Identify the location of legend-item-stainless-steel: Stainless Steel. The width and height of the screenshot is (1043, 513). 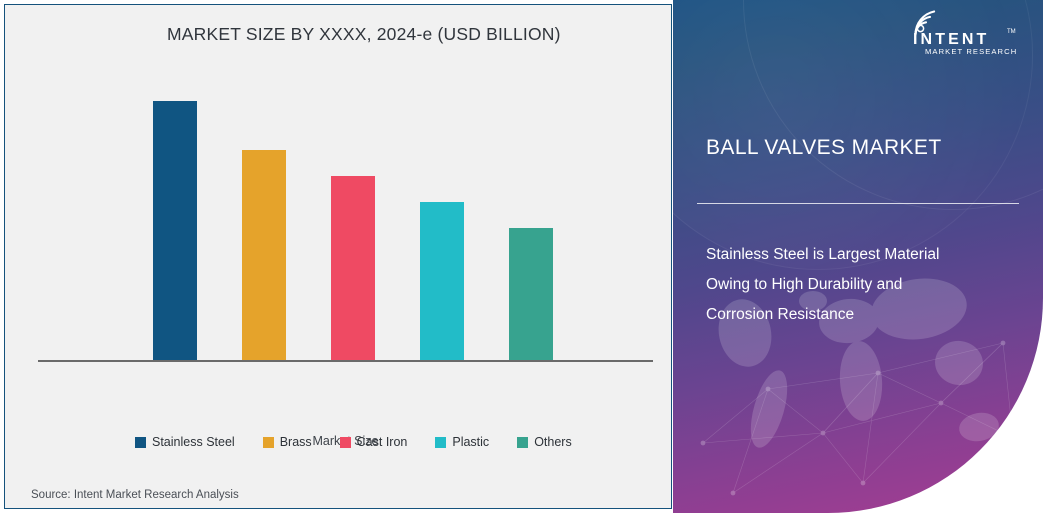
(185, 442).